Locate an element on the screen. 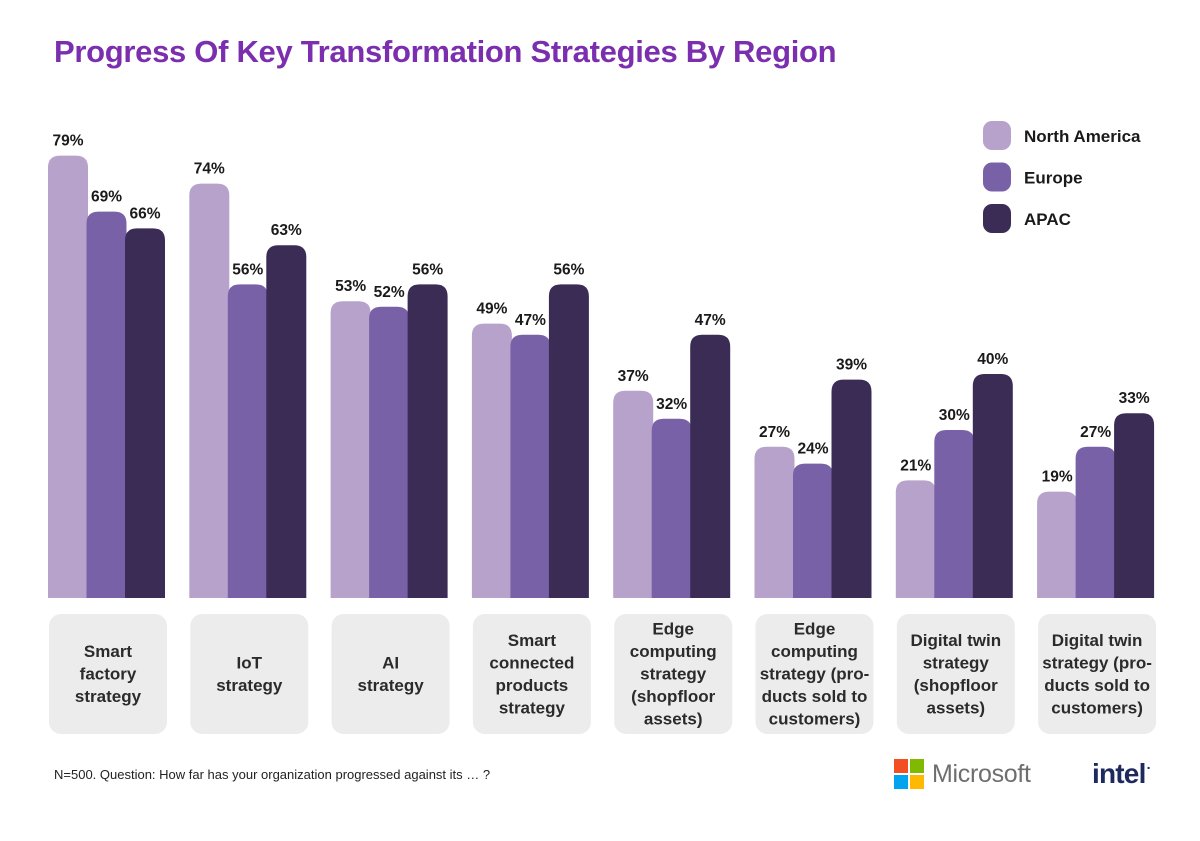 The width and height of the screenshot is (1200, 841). data-label-north-america-7: 19% is located at coordinates (1057, 477).